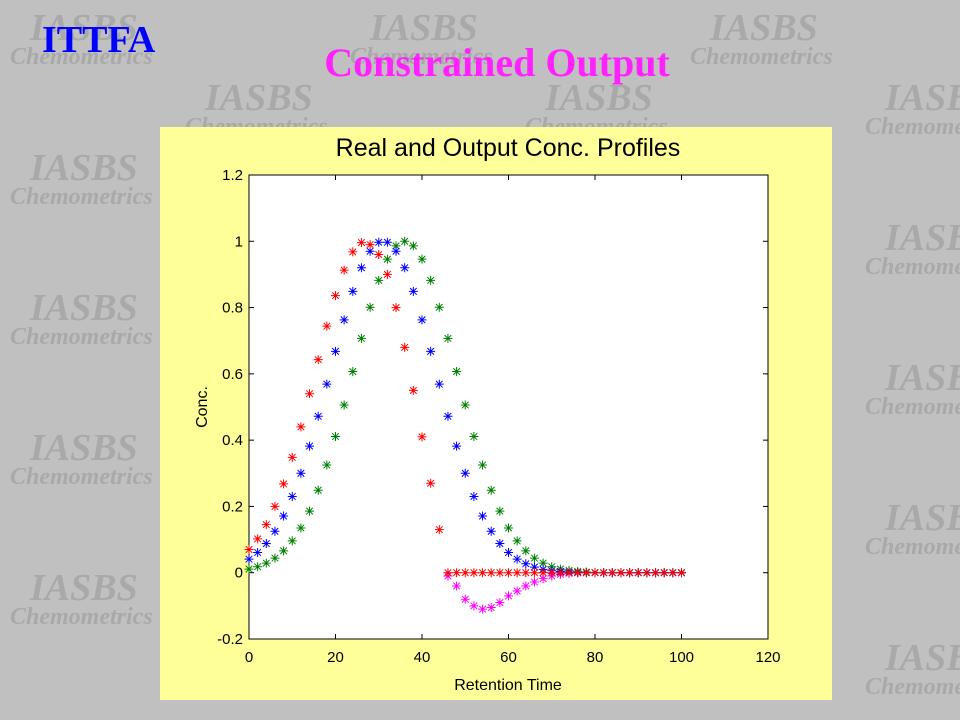  Describe the element at coordinates (422, 657) in the screenshot. I see `x-tick-label: 40` at that location.